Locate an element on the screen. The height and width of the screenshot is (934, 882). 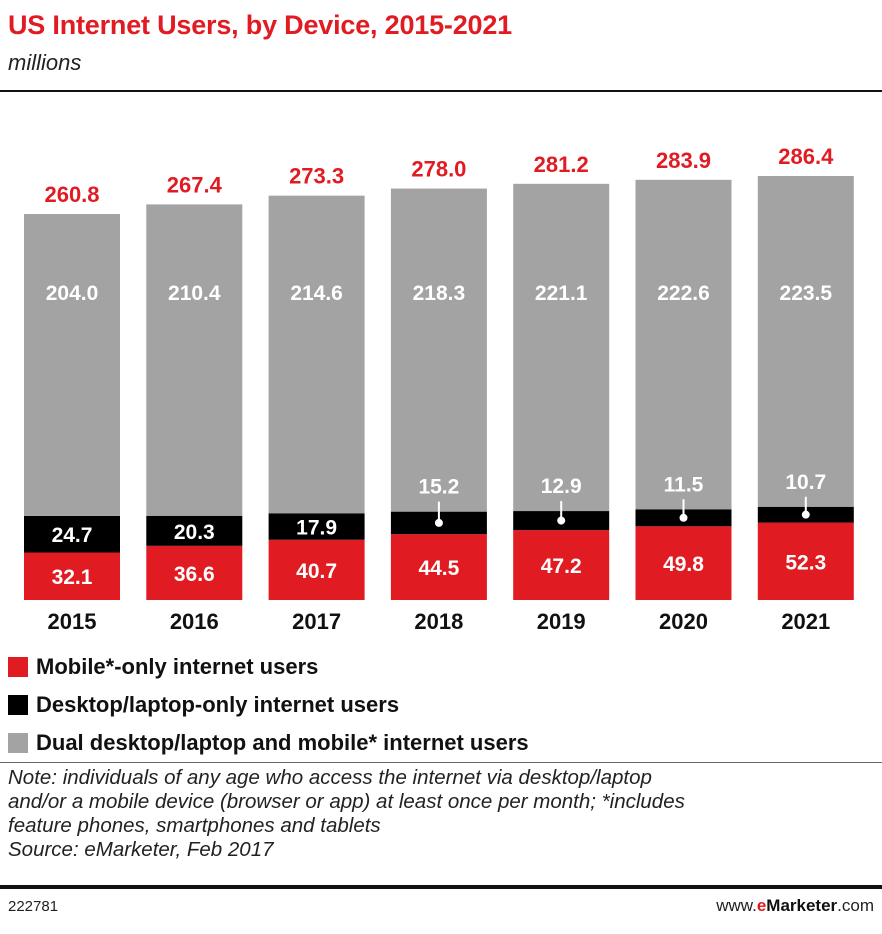
bar-desktop-2017 is located at coordinates (316, 526).